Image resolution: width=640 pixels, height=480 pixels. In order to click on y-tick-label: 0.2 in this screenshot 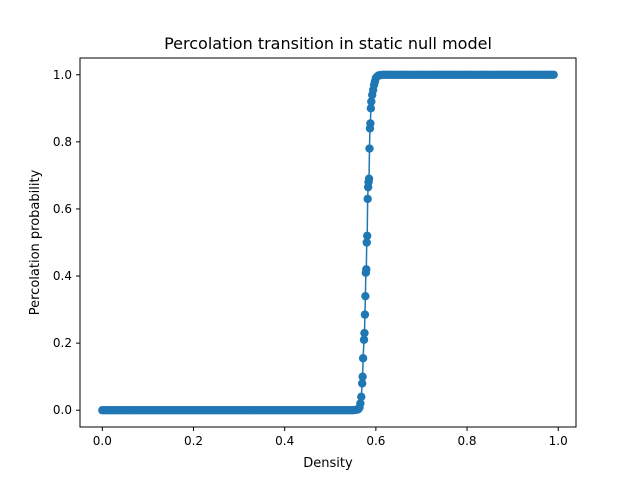, I will do `click(62, 343)`.